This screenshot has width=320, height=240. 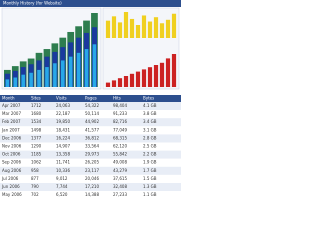 I want to click on table-cell: 9,012, so click(x=62, y=178).